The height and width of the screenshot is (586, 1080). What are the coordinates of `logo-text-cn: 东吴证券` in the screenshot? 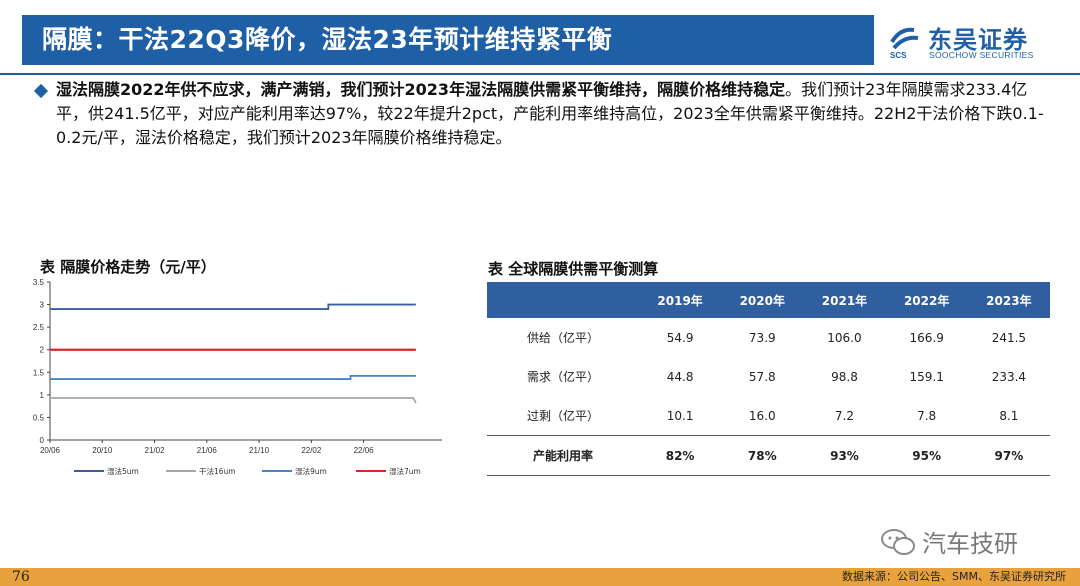 It's located at (978, 40).